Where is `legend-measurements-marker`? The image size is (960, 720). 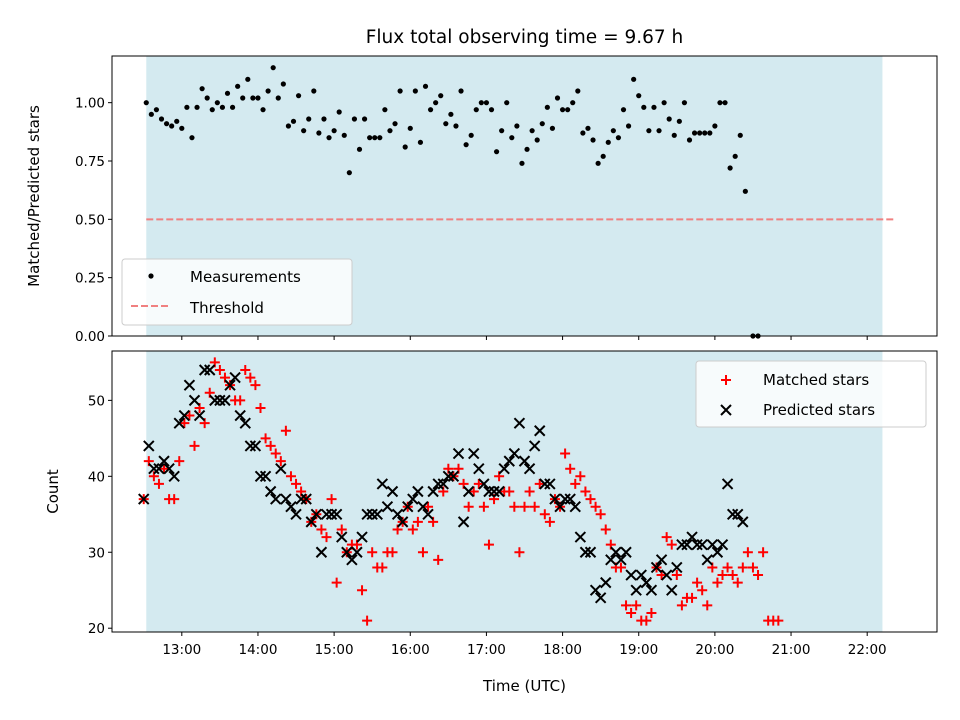
legend-measurements-marker is located at coordinates (151, 276).